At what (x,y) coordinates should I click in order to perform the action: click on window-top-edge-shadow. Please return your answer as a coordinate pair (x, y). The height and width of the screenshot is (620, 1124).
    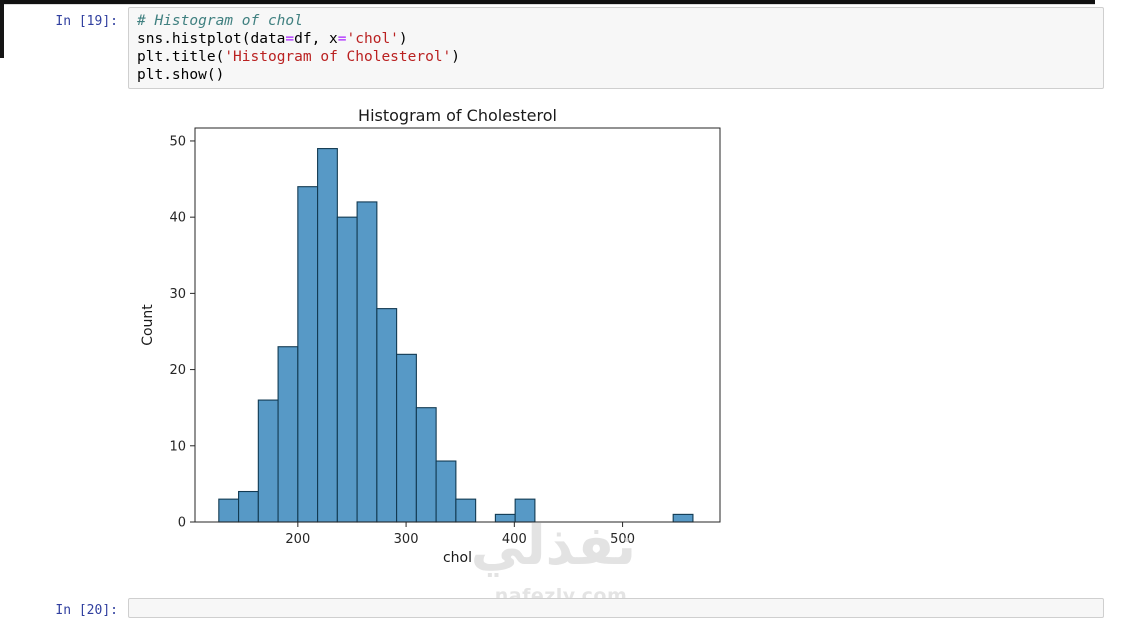
    Looking at the image, I should click on (547, 4).